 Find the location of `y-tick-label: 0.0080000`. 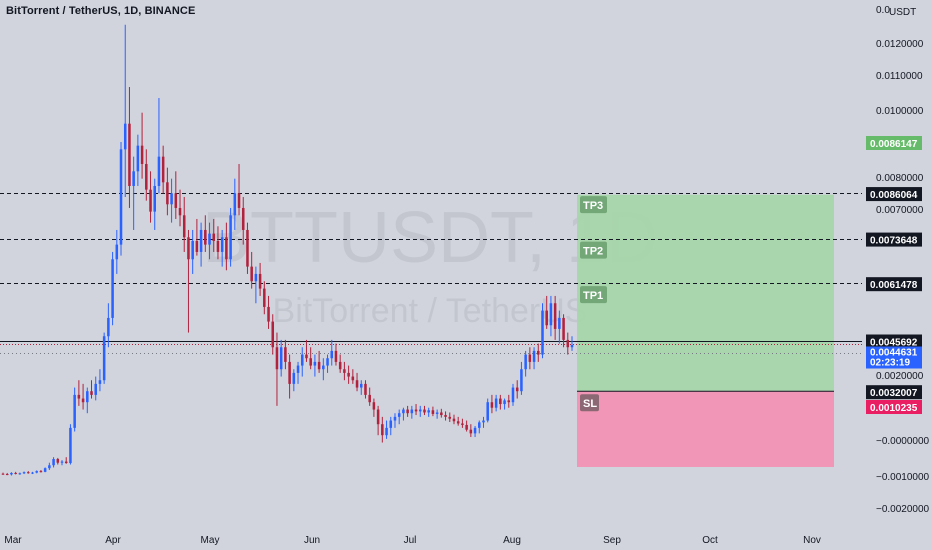

y-tick-label: 0.0080000 is located at coordinates (900, 178).